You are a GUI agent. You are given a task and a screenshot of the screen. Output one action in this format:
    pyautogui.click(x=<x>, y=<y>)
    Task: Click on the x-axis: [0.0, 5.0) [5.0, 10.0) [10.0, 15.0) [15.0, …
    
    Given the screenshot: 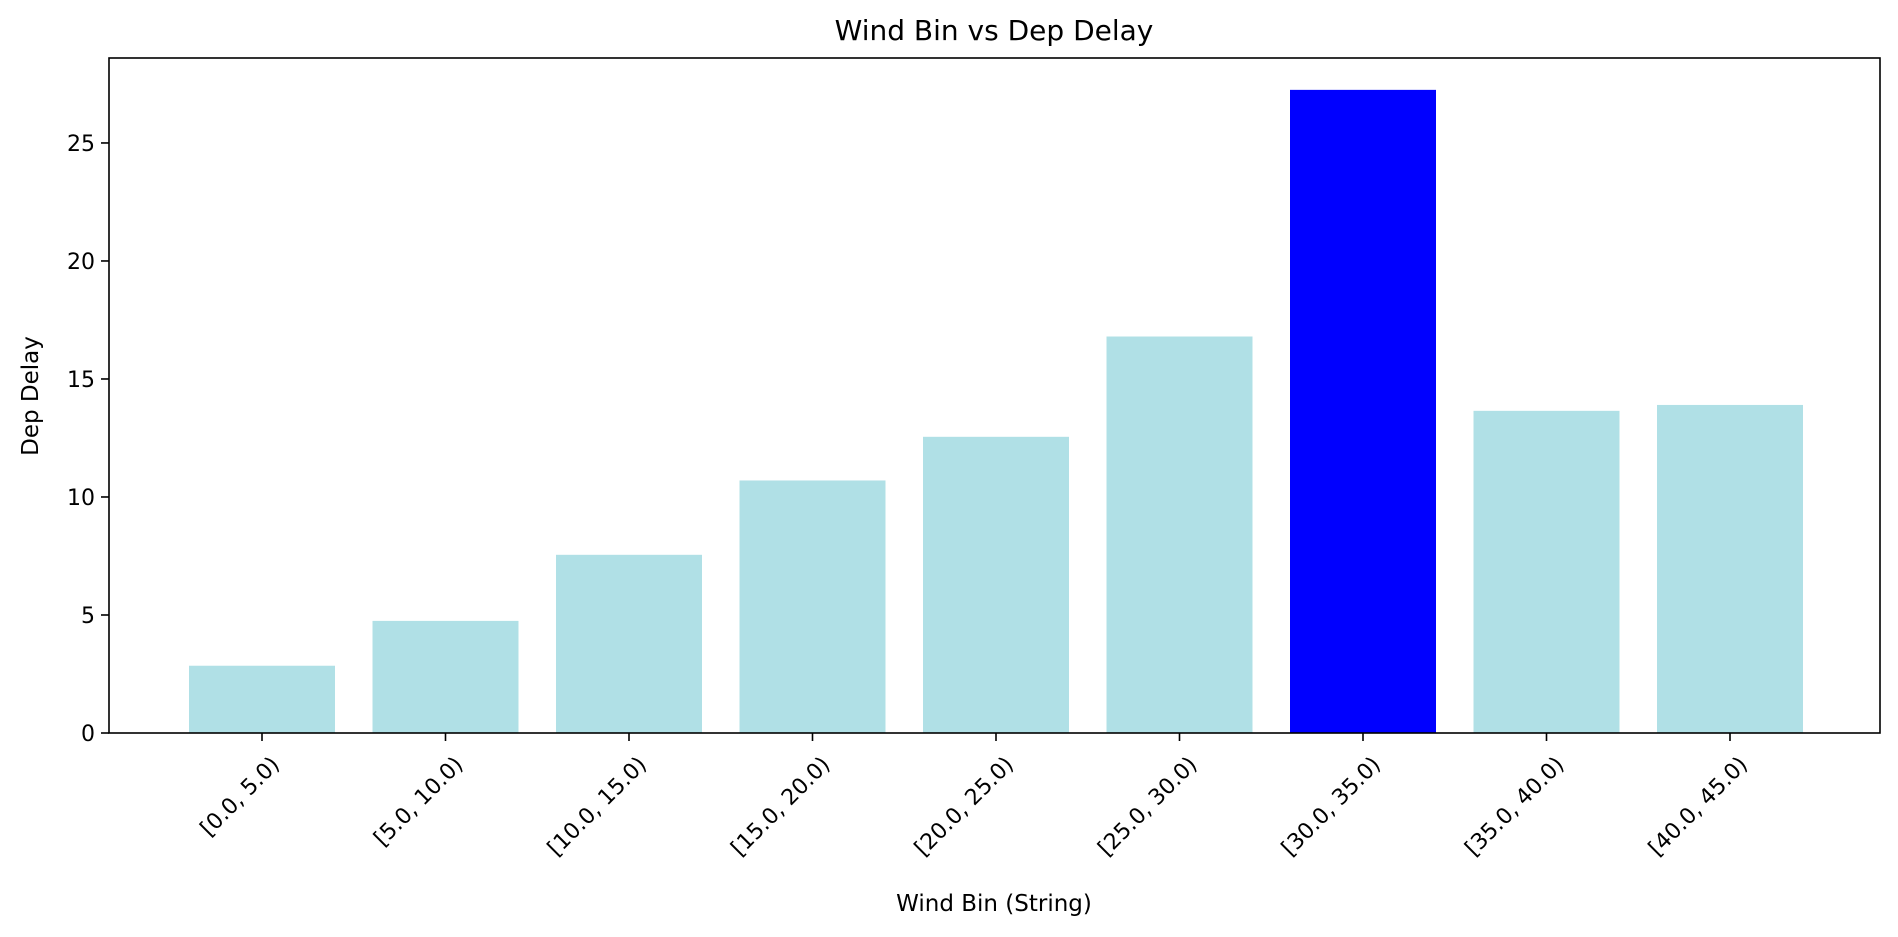 What is the action you would take?
    pyautogui.click(x=974, y=797)
    